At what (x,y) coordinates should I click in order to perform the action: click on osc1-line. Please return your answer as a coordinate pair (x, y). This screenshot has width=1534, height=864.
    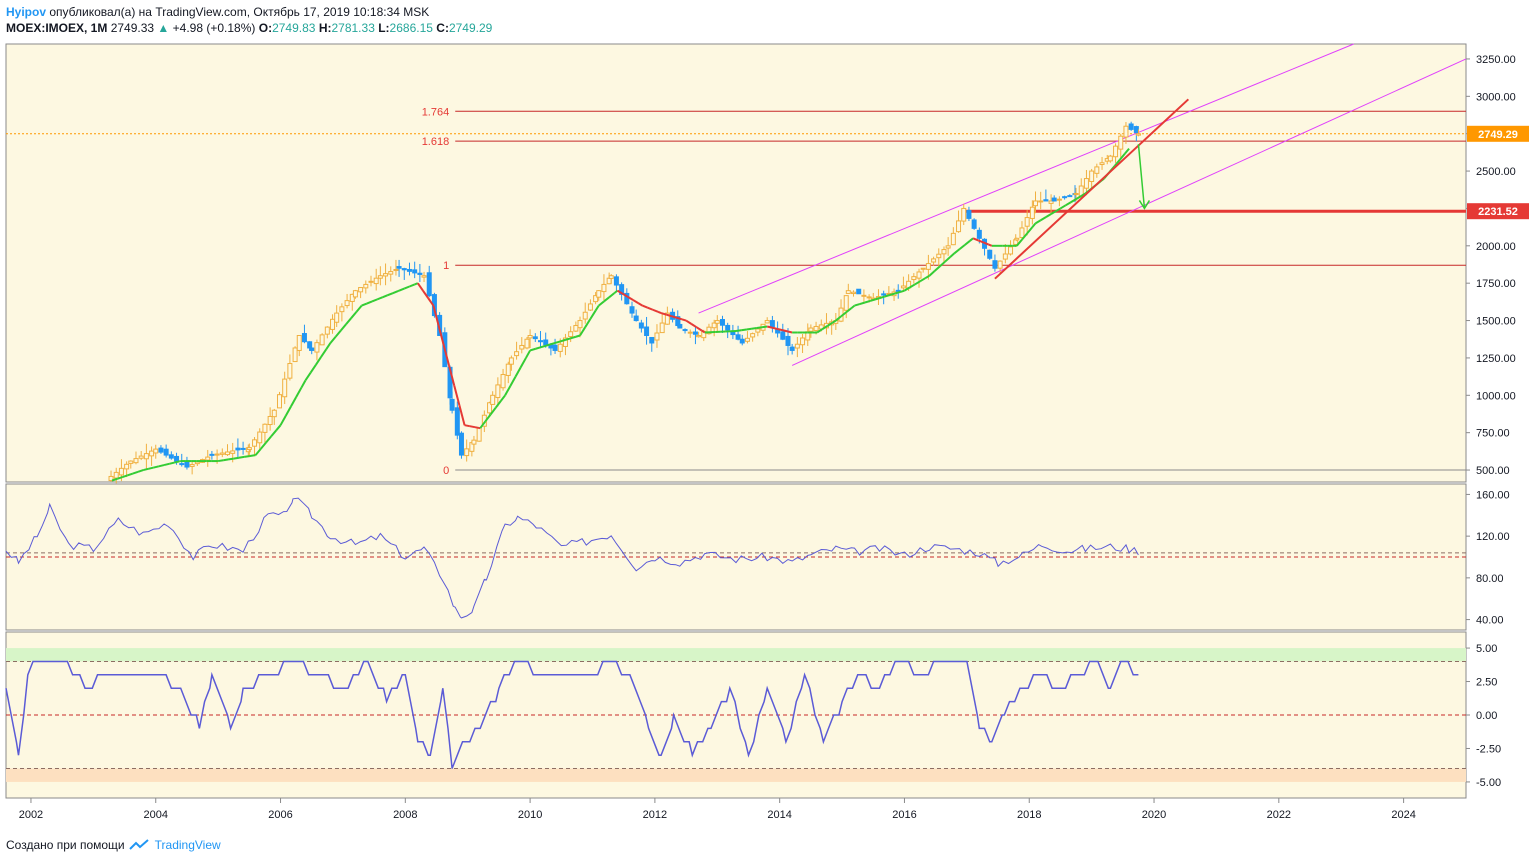
    Looking at the image, I should click on (572, 558).